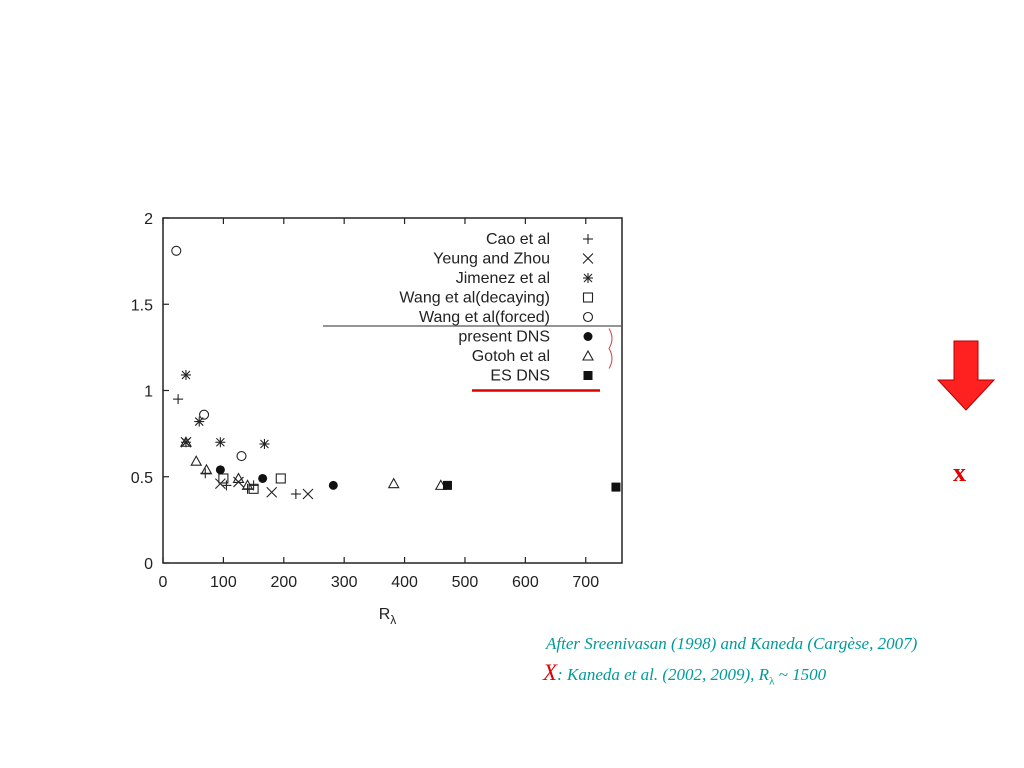 The height and width of the screenshot is (768, 1024). What do you see at coordinates (465, 582) in the screenshot?
I see `x-tick-label: 500` at bounding box center [465, 582].